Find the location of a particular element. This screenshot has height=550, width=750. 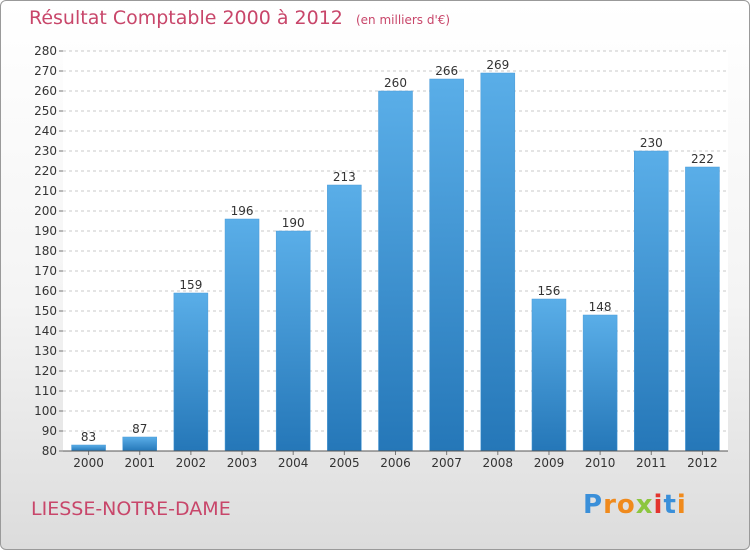

logo-letter: o is located at coordinates (626, 505).